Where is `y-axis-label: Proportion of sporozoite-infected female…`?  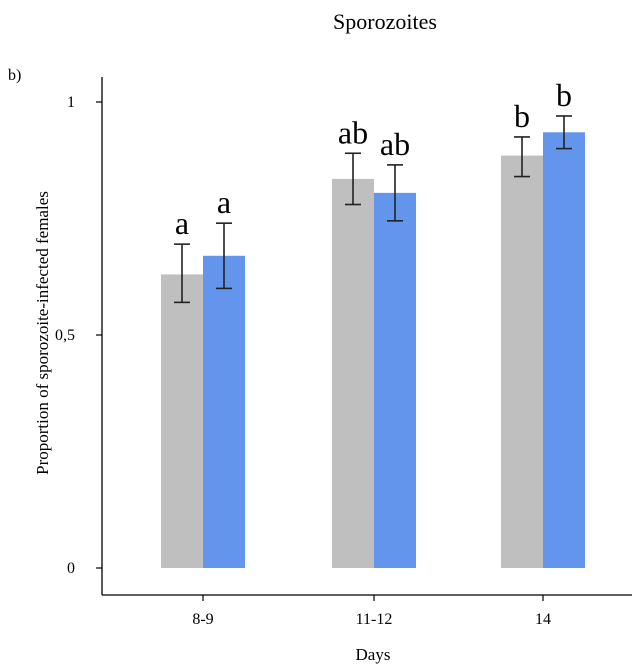 y-axis-label: Proportion of sporozoite-infected female… is located at coordinates (42, 333).